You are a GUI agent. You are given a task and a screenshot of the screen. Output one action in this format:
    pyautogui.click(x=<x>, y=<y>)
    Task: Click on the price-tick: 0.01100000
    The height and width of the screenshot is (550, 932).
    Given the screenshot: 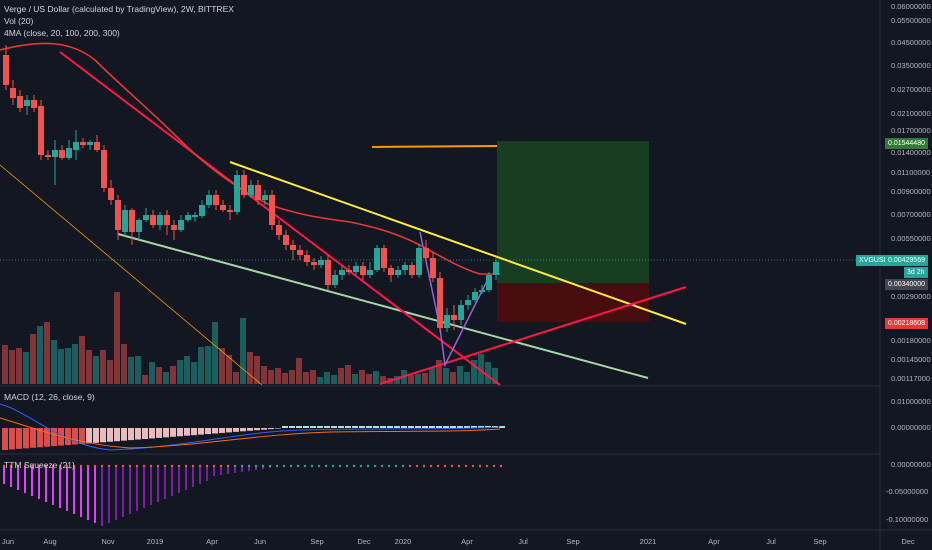 What is the action you would take?
    pyautogui.click(x=911, y=172)
    